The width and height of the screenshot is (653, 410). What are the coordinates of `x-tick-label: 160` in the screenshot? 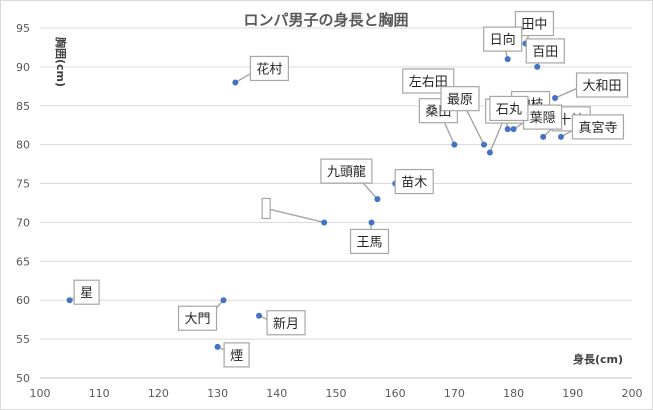 It's located at (395, 393).